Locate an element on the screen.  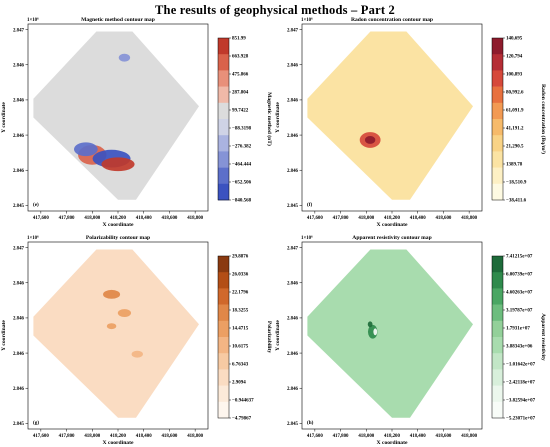
colorbar-tick-label: −5.23071e+07 is located at coordinates (521, 419).